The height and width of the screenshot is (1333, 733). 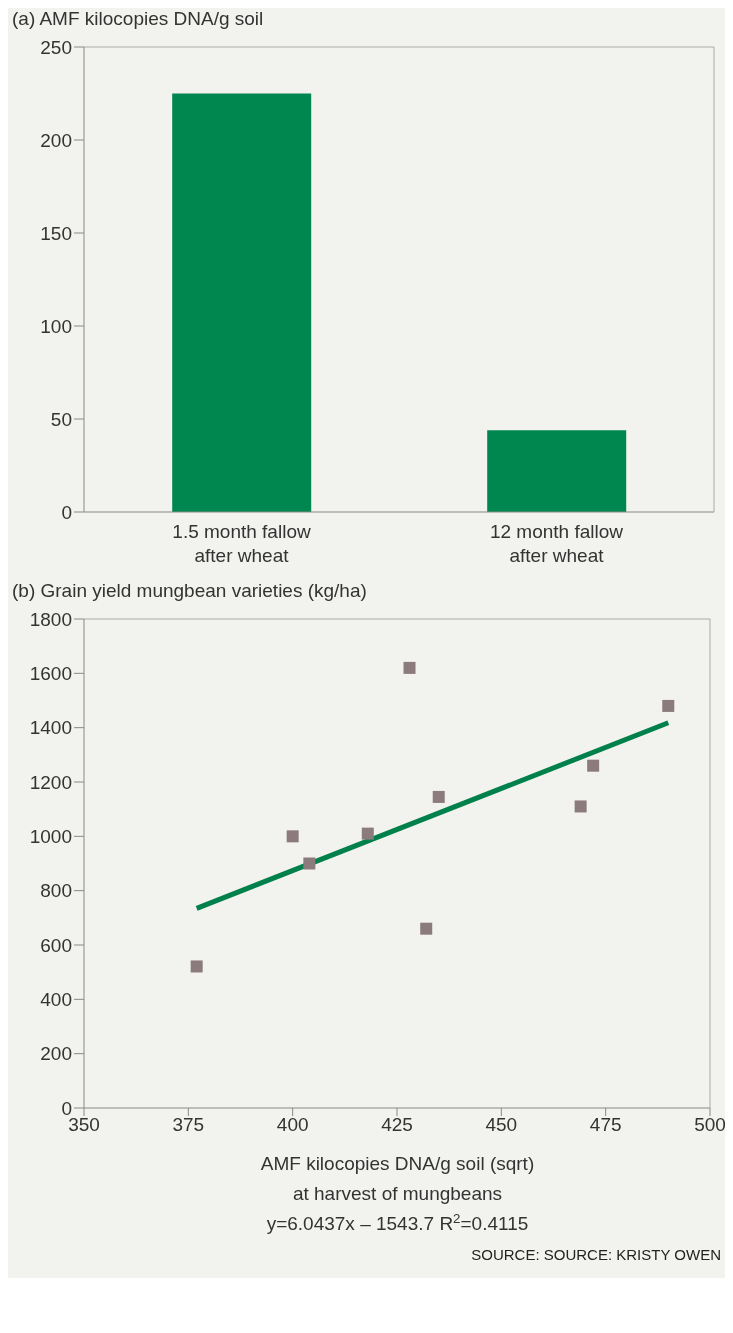 What do you see at coordinates (56, 891) in the screenshot?
I see `y-tick-label: 800` at bounding box center [56, 891].